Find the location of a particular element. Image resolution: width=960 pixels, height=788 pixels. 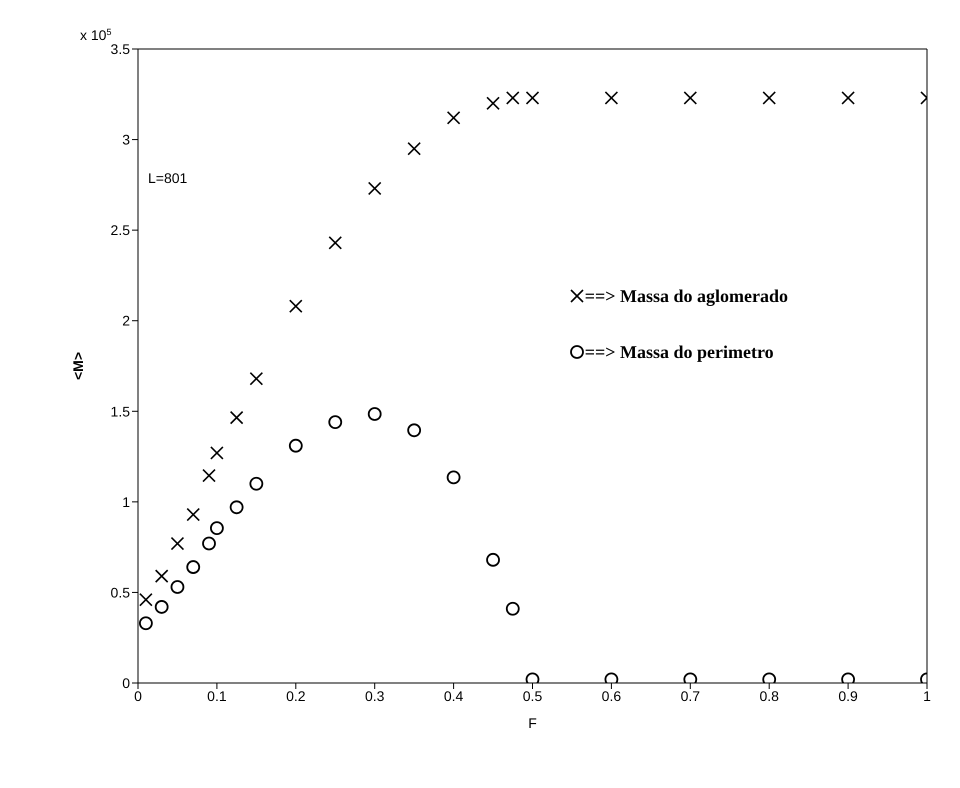

y-tick-label: 2.5 is located at coordinates (120, 230).